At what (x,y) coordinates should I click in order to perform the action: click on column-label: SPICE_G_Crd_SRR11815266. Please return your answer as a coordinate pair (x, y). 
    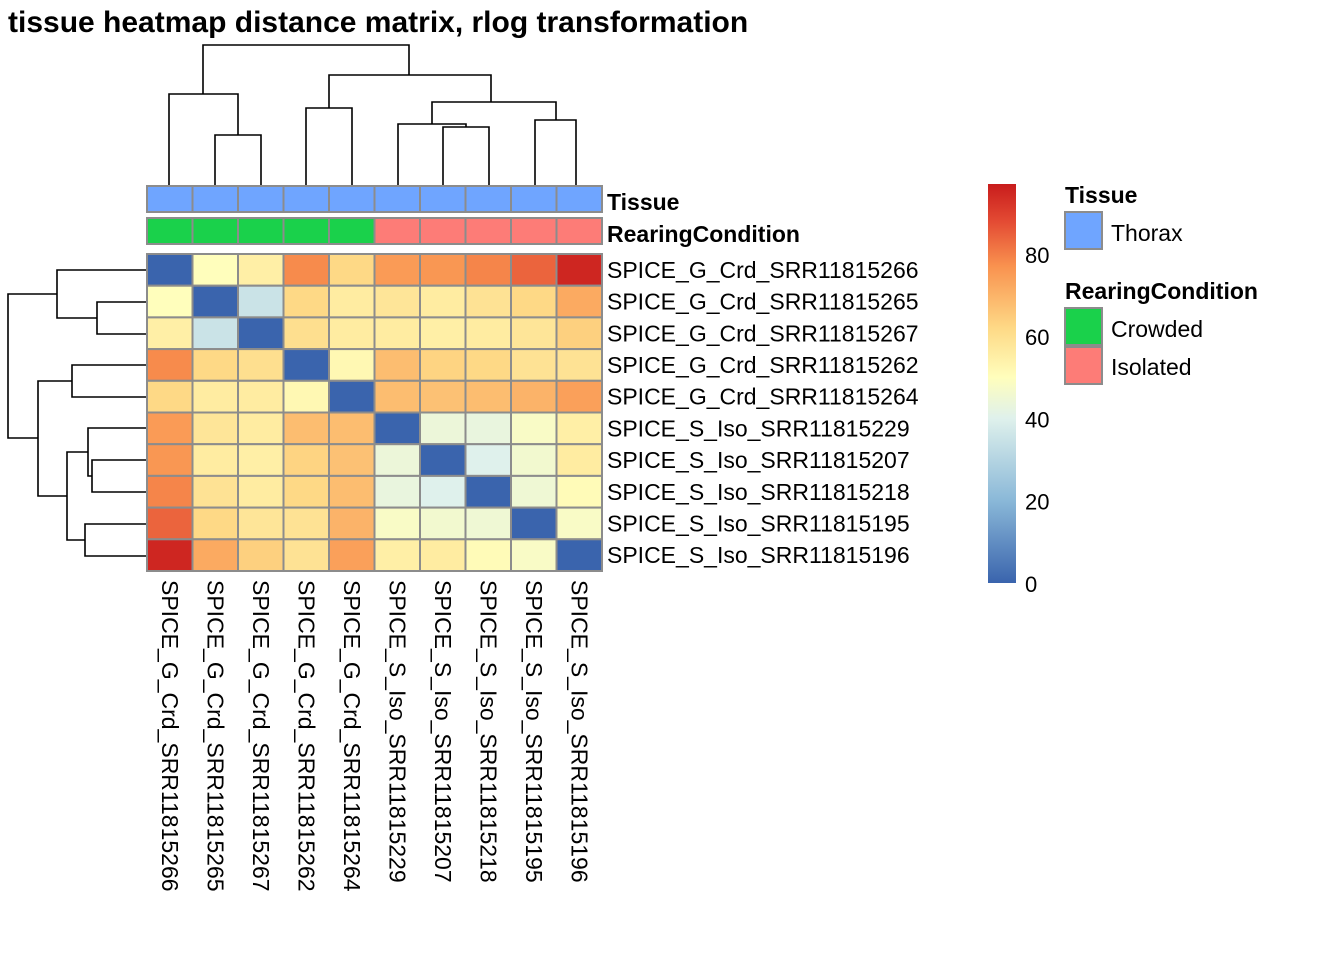
    Looking at the image, I should click on (170, 736).